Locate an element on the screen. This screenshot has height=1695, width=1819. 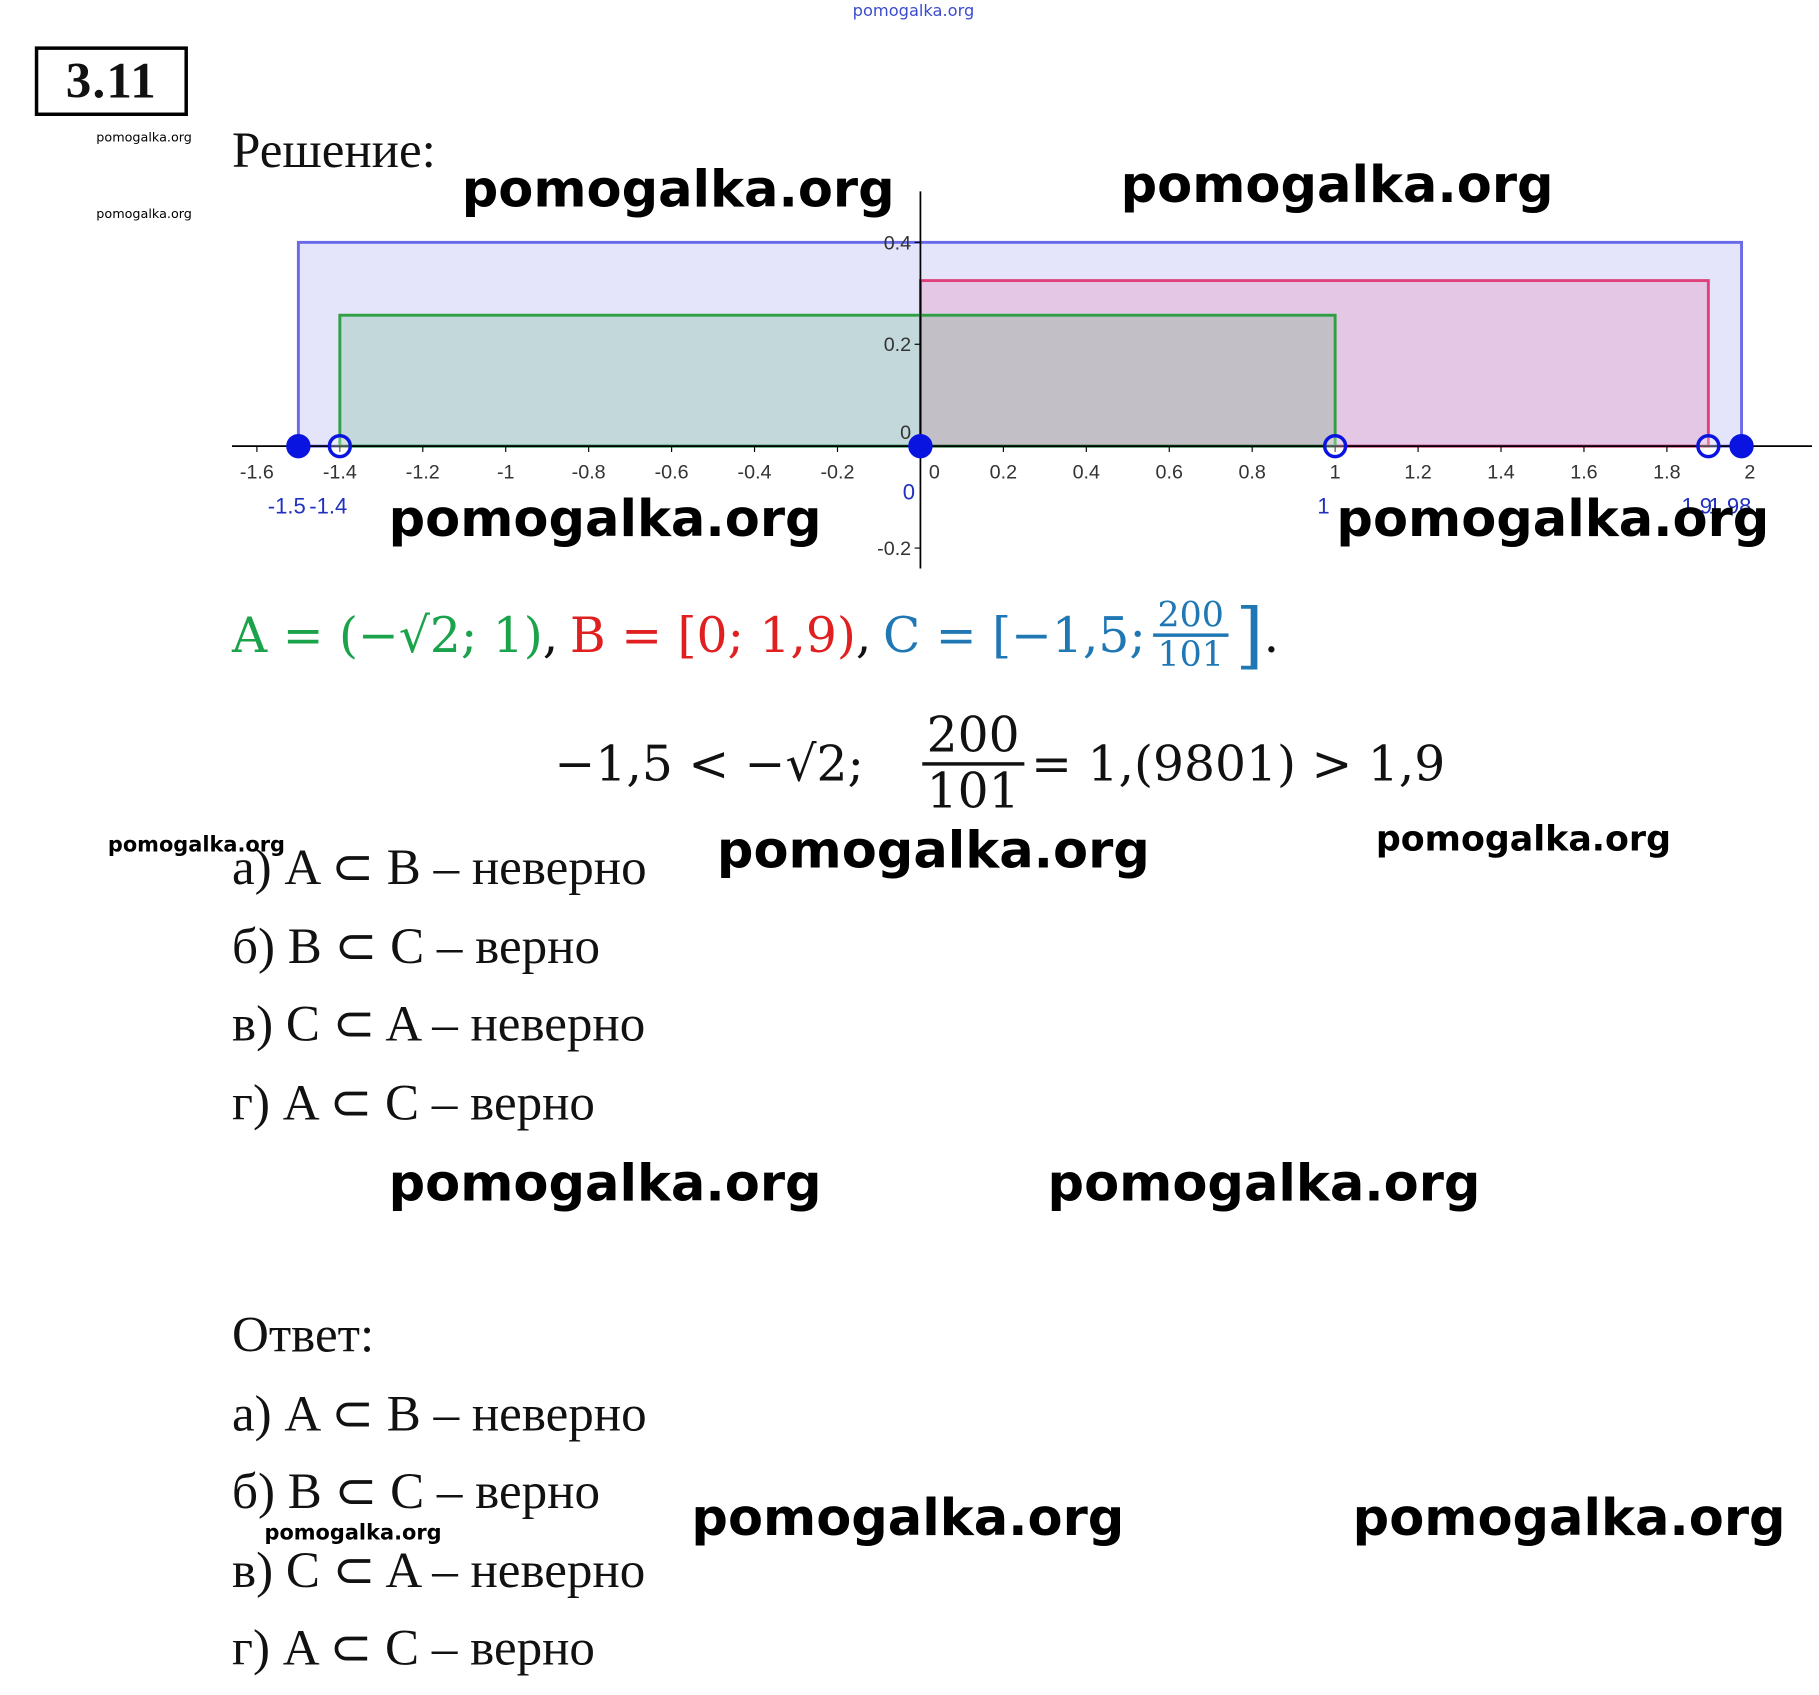
solution-item: г) A ⊂ C – верно is located at coordinates (413, 1103).